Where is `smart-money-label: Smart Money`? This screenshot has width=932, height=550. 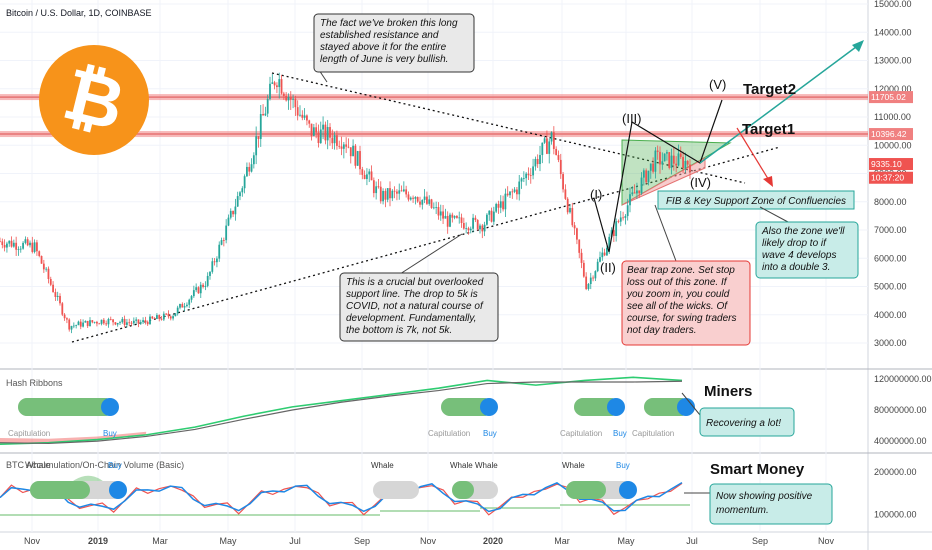
smart-money-label: Smart Money is located at coordinates (757, 469).